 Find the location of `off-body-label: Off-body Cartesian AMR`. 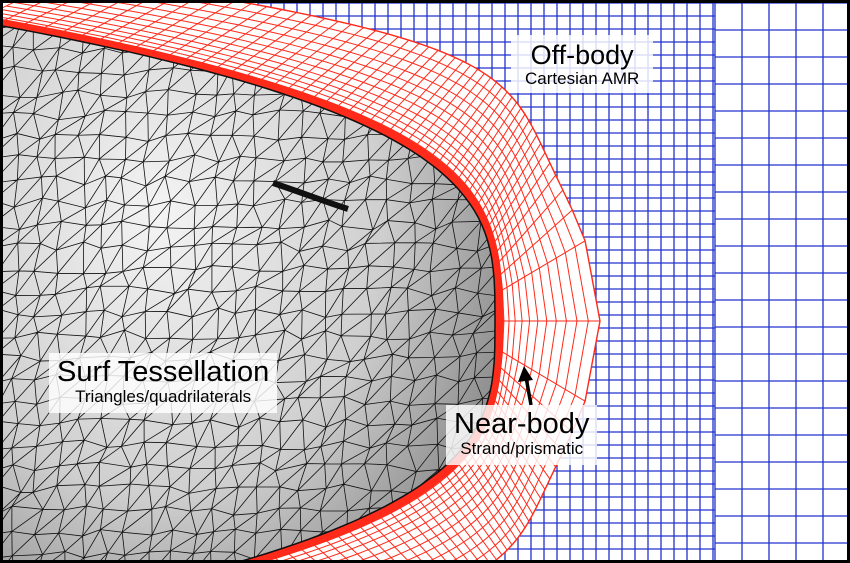

off-body-label: Off-body Cartesian AMR is located at coordinates (582, 64).